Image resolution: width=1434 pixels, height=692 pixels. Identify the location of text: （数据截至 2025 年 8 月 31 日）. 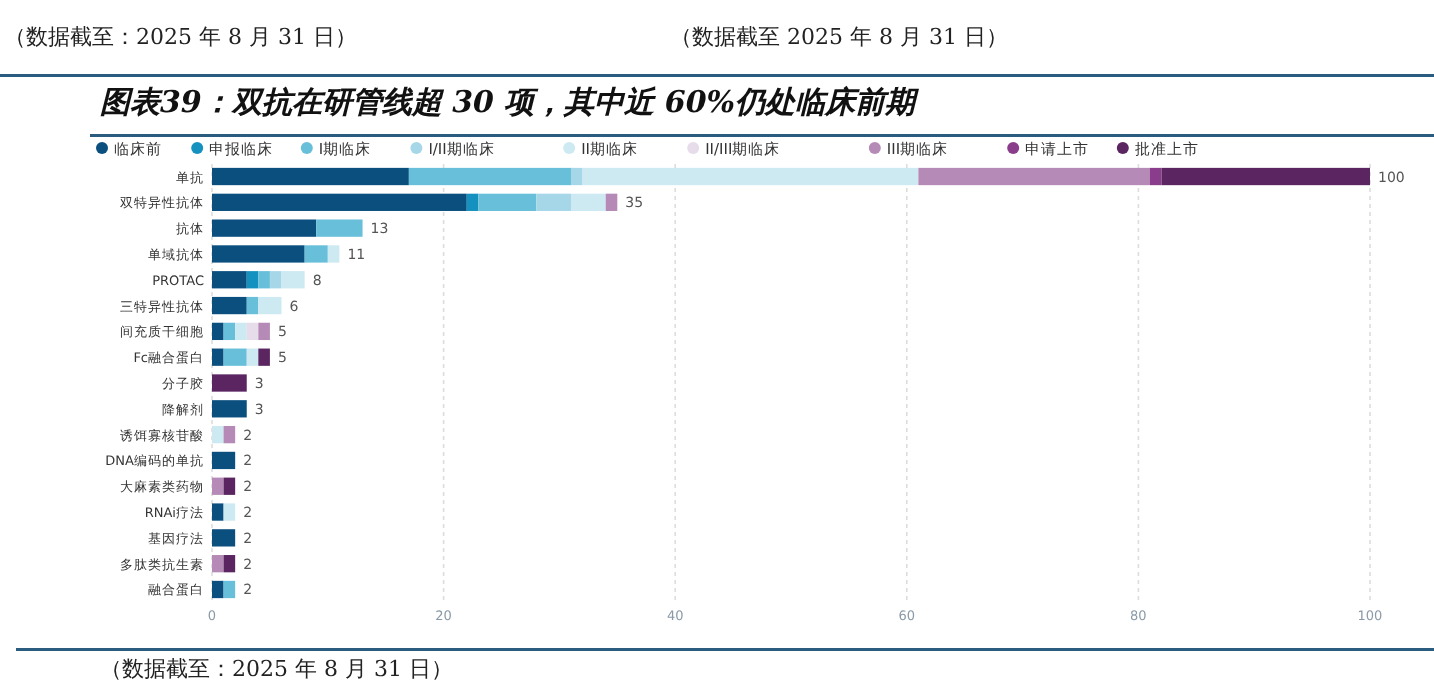
(839, 37).